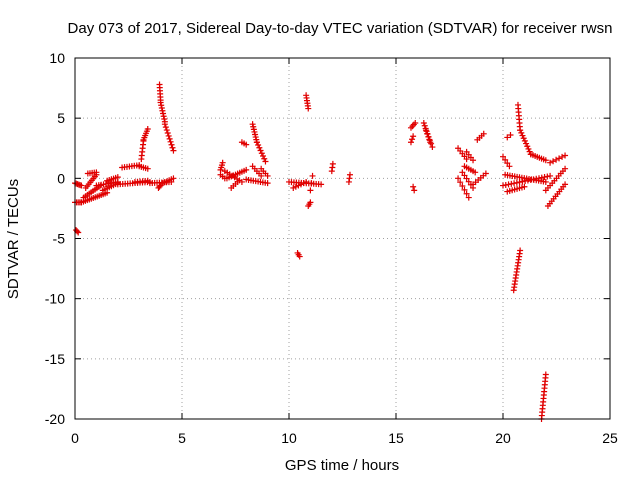 This screenshot has height=480, width=640. I want to click on x-axis-label: GPS time / hours, so click(342, 465).